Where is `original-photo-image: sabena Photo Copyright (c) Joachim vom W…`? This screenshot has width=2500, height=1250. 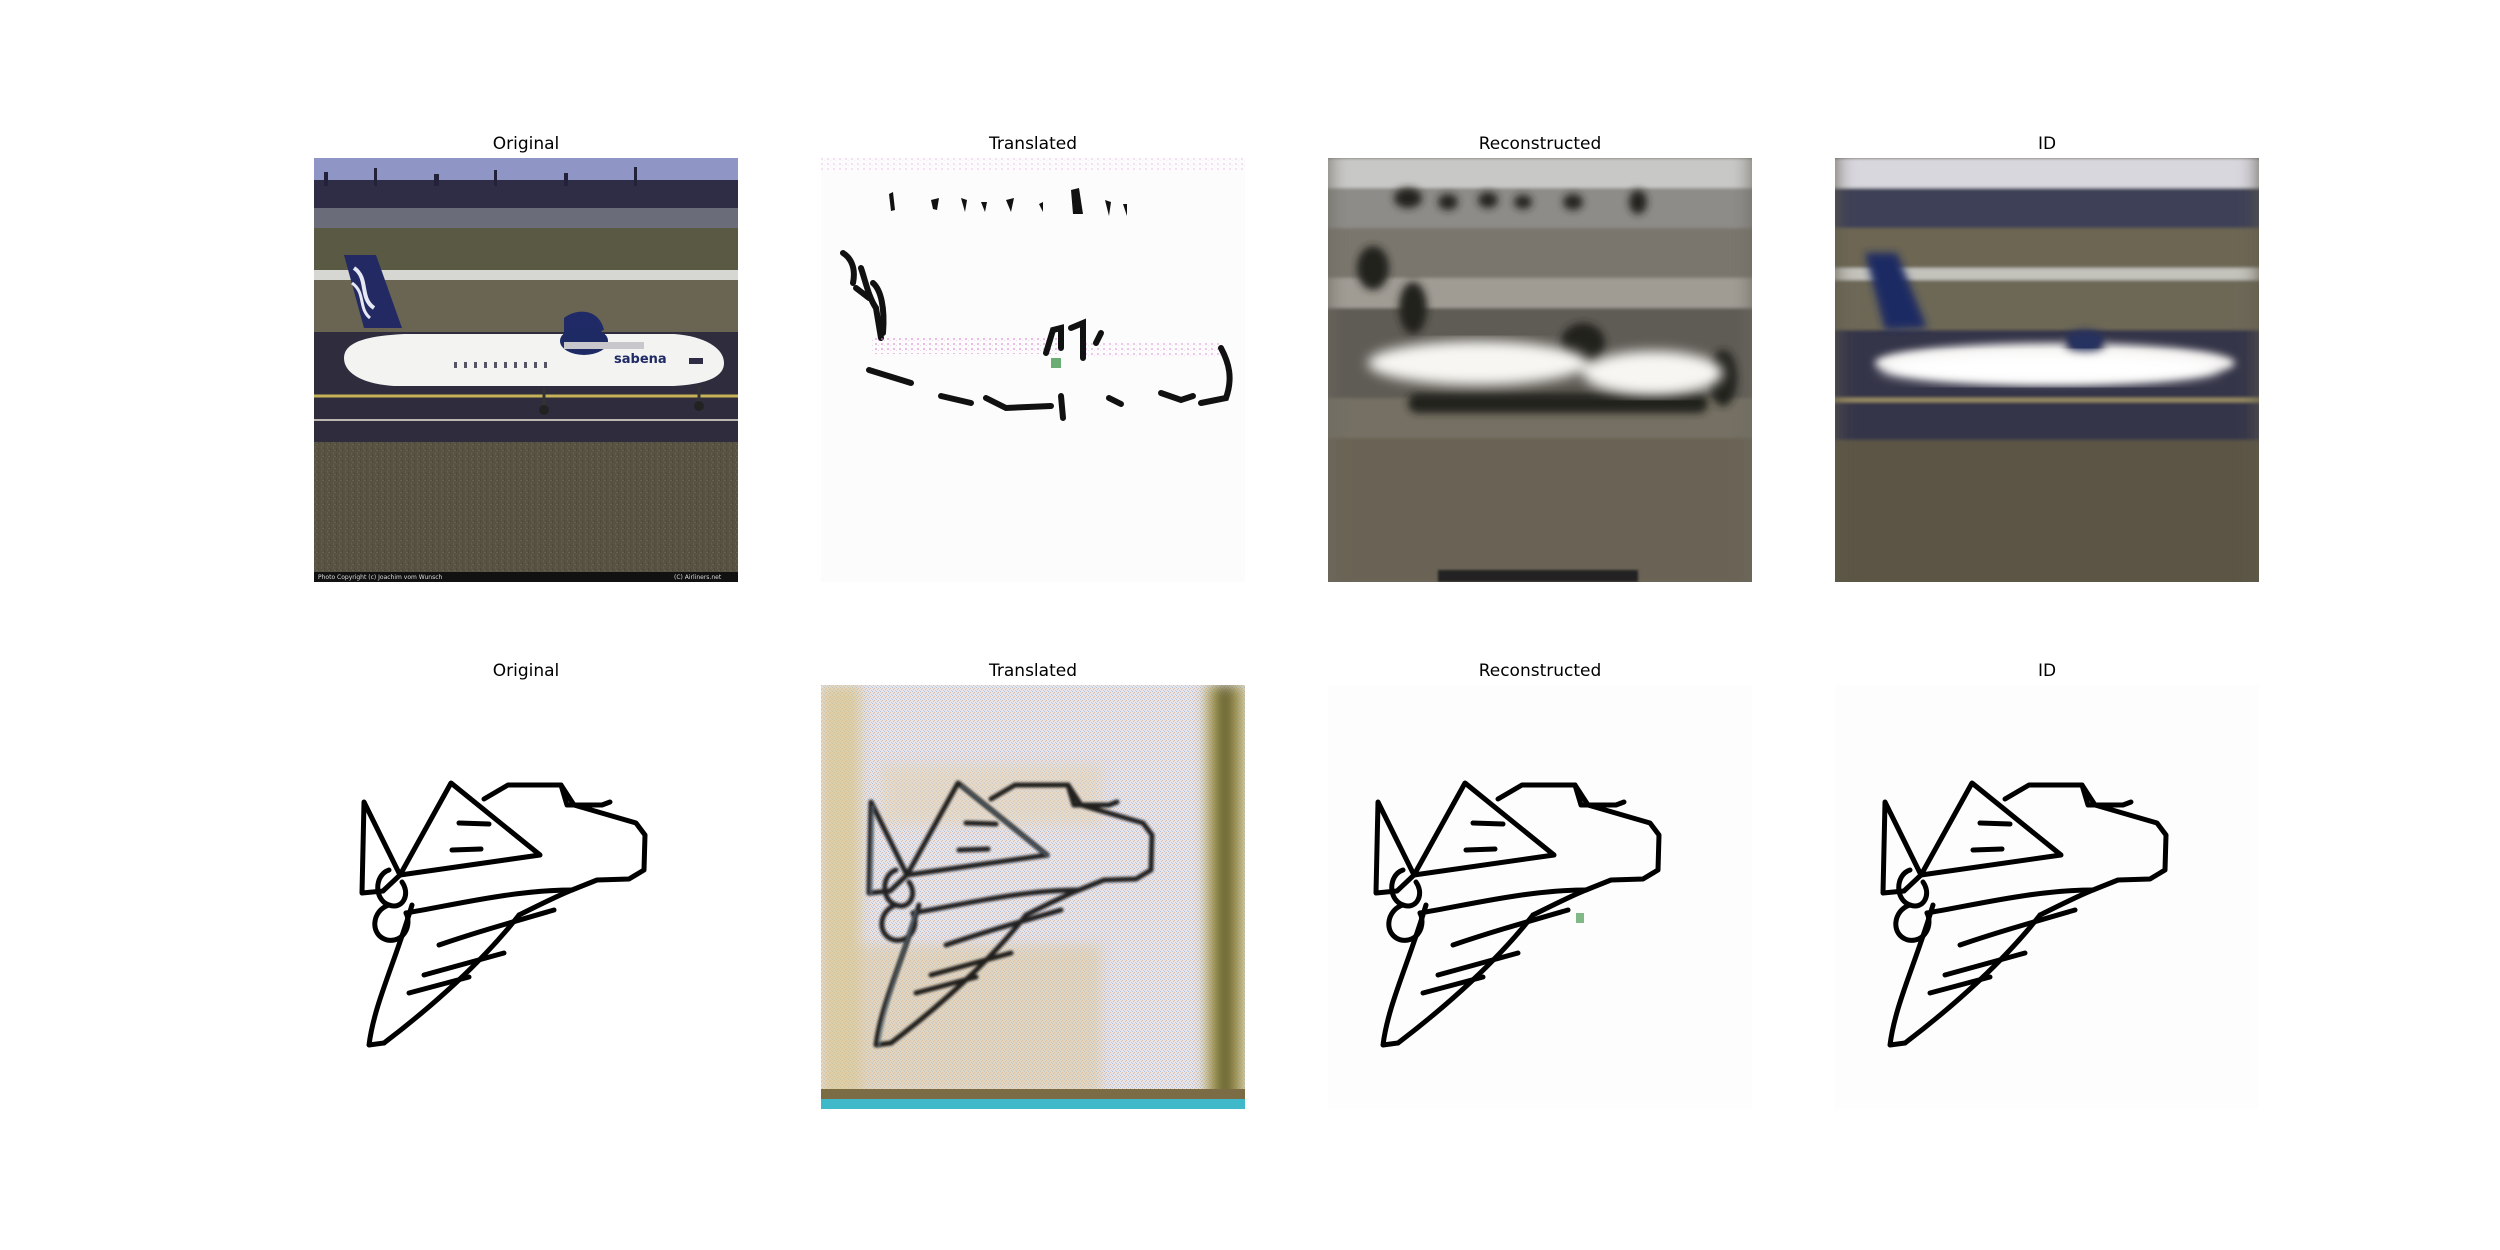
original-photo-image: sabena Photo Copyright (c) Joachim vom W… is located at coordinates (526, 370).